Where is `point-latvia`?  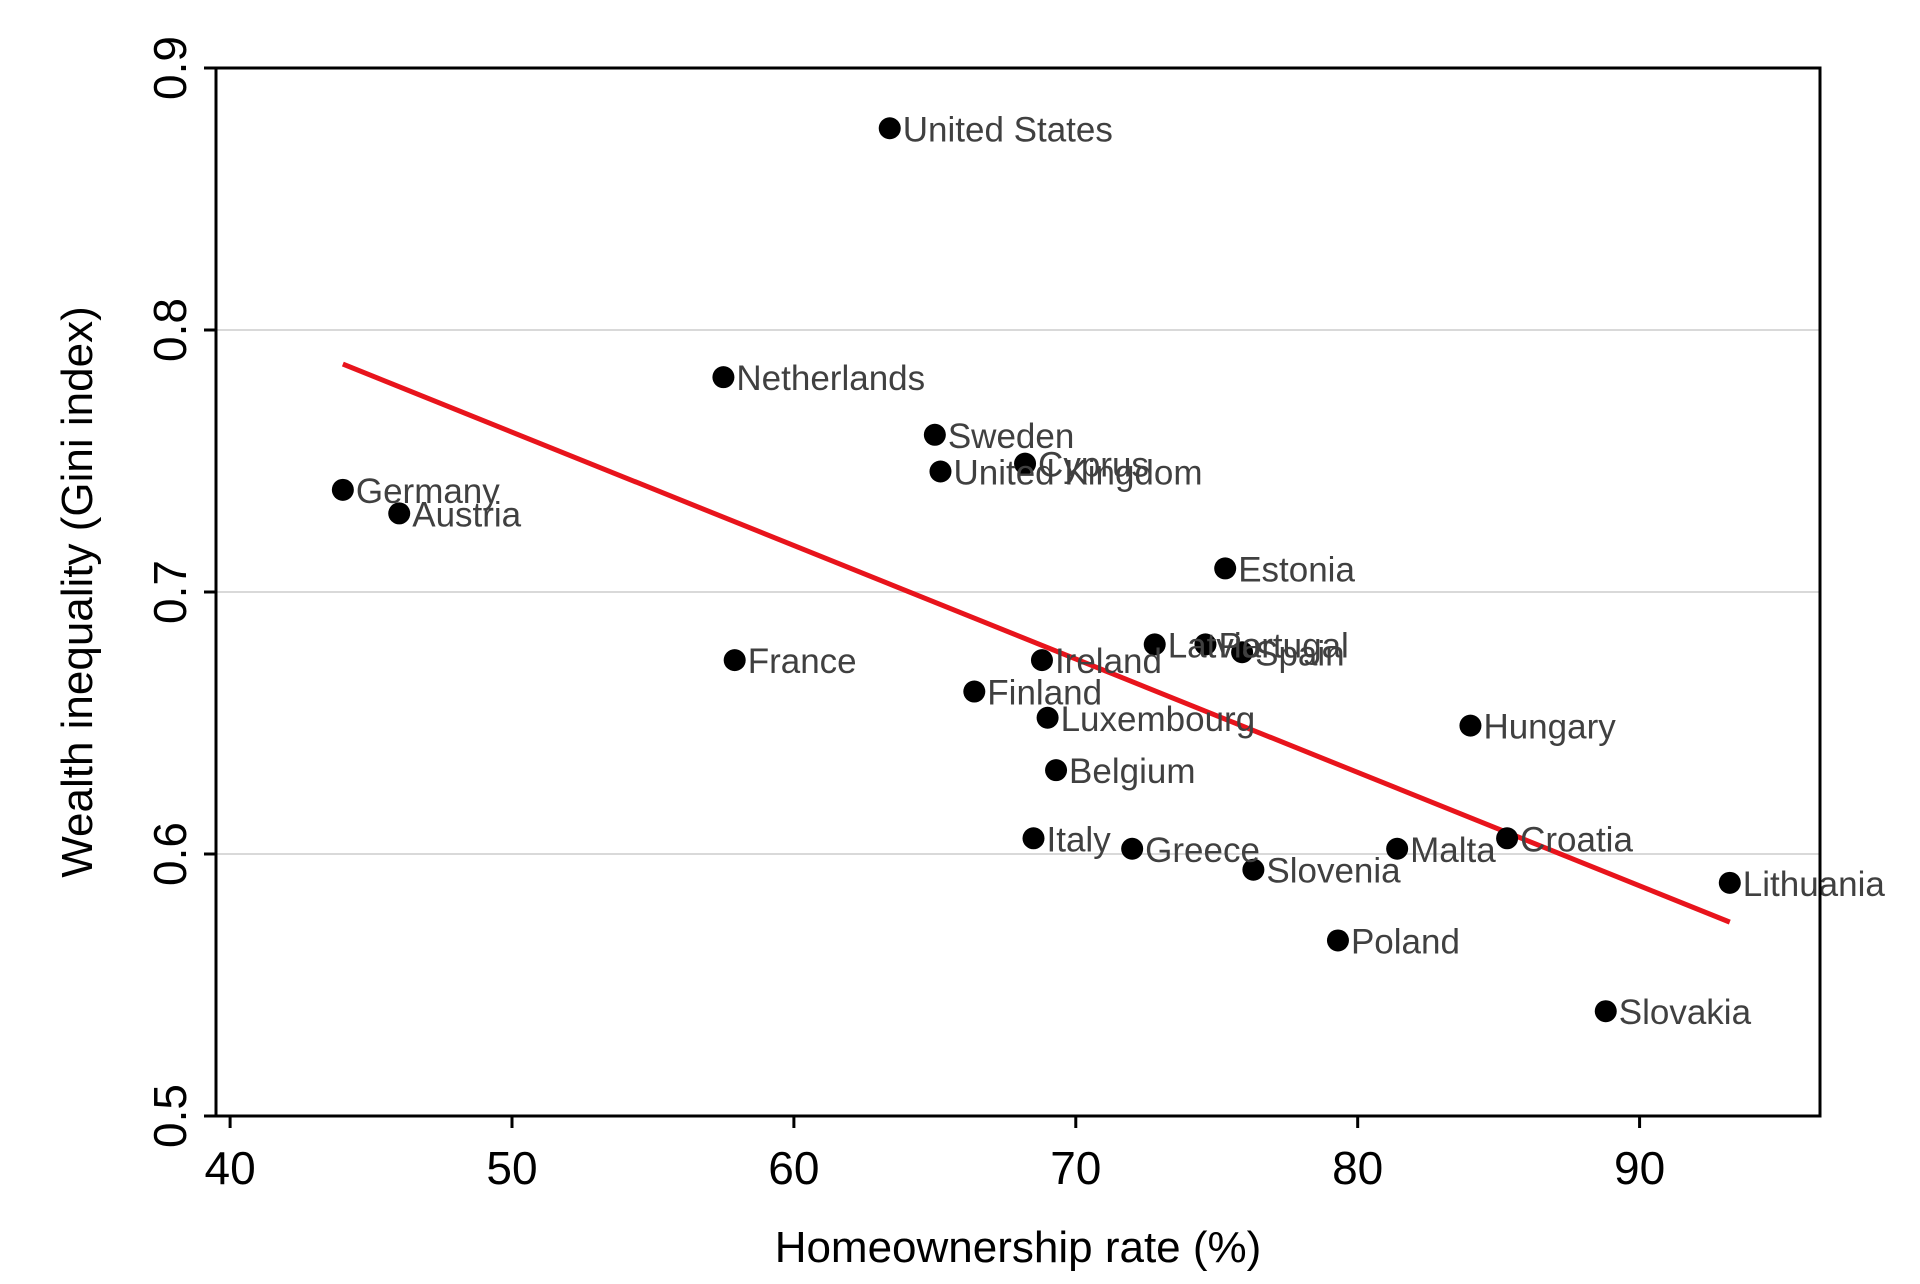 point-latvia is located at coordinates (1154, 644).